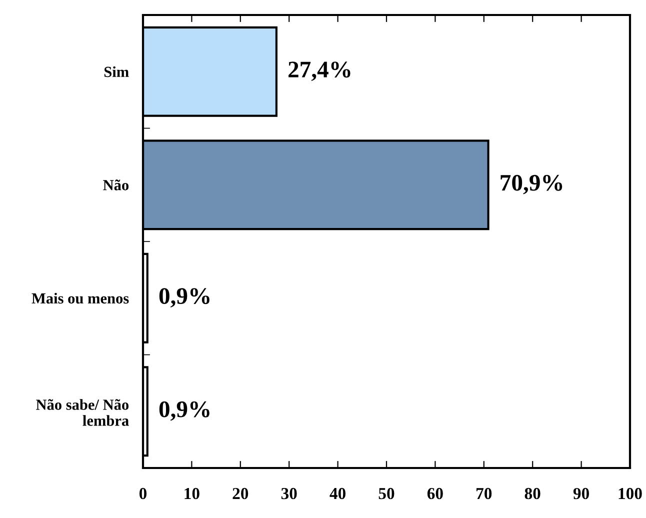  I want to click on x-tick-label: 60, so click(435, 494).